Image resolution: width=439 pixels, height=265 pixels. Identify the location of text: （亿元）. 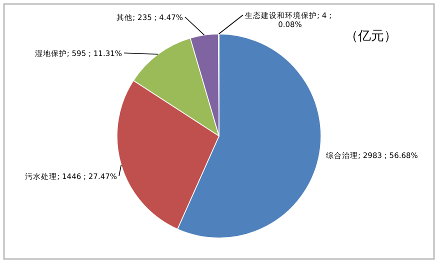
(371, 36).